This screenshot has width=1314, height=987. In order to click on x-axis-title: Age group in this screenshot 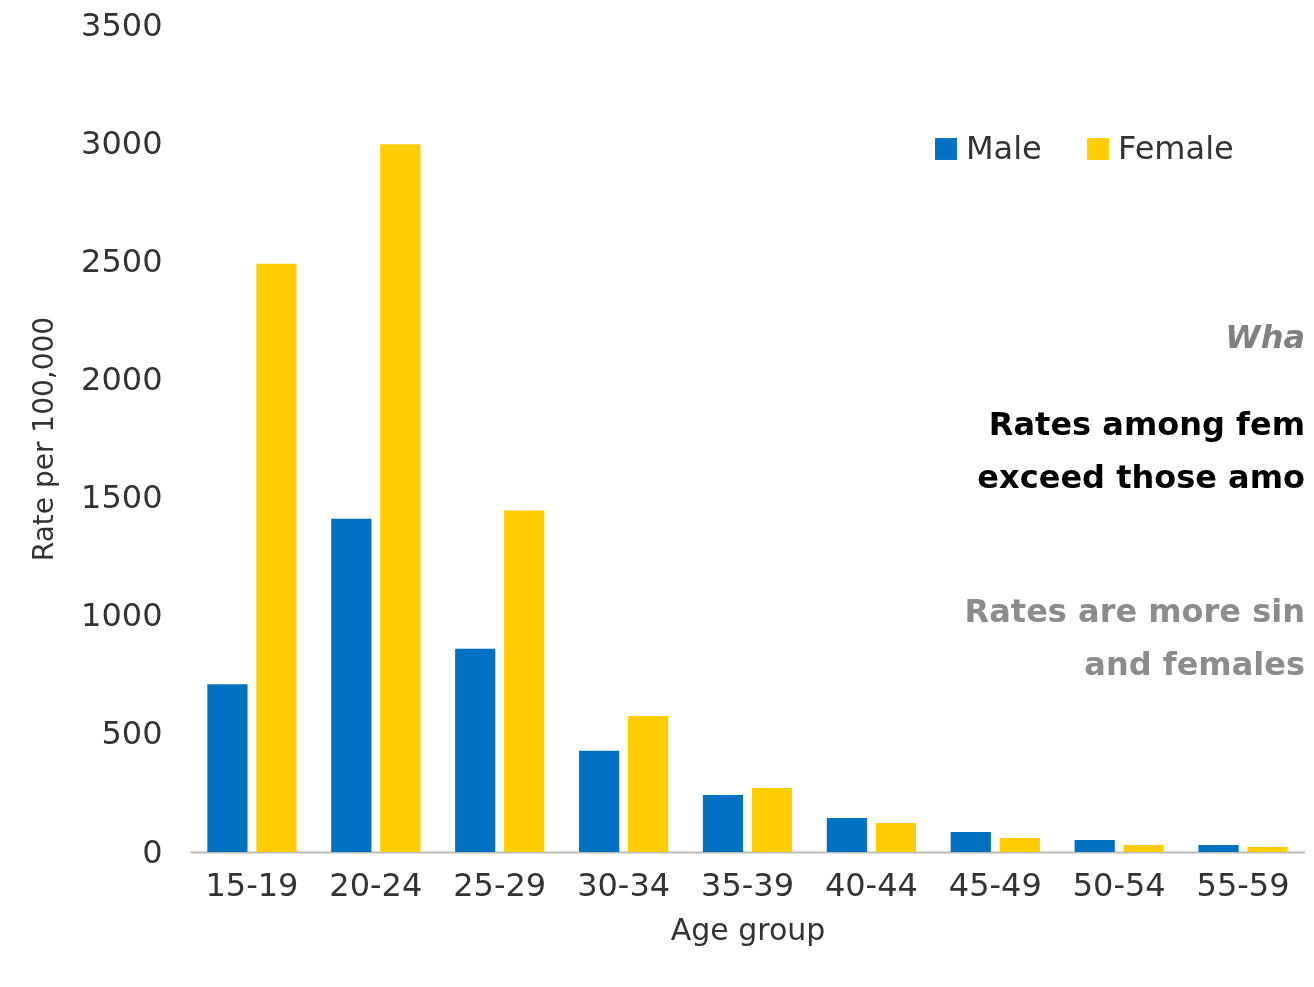, I will do `click(748, 929)`.